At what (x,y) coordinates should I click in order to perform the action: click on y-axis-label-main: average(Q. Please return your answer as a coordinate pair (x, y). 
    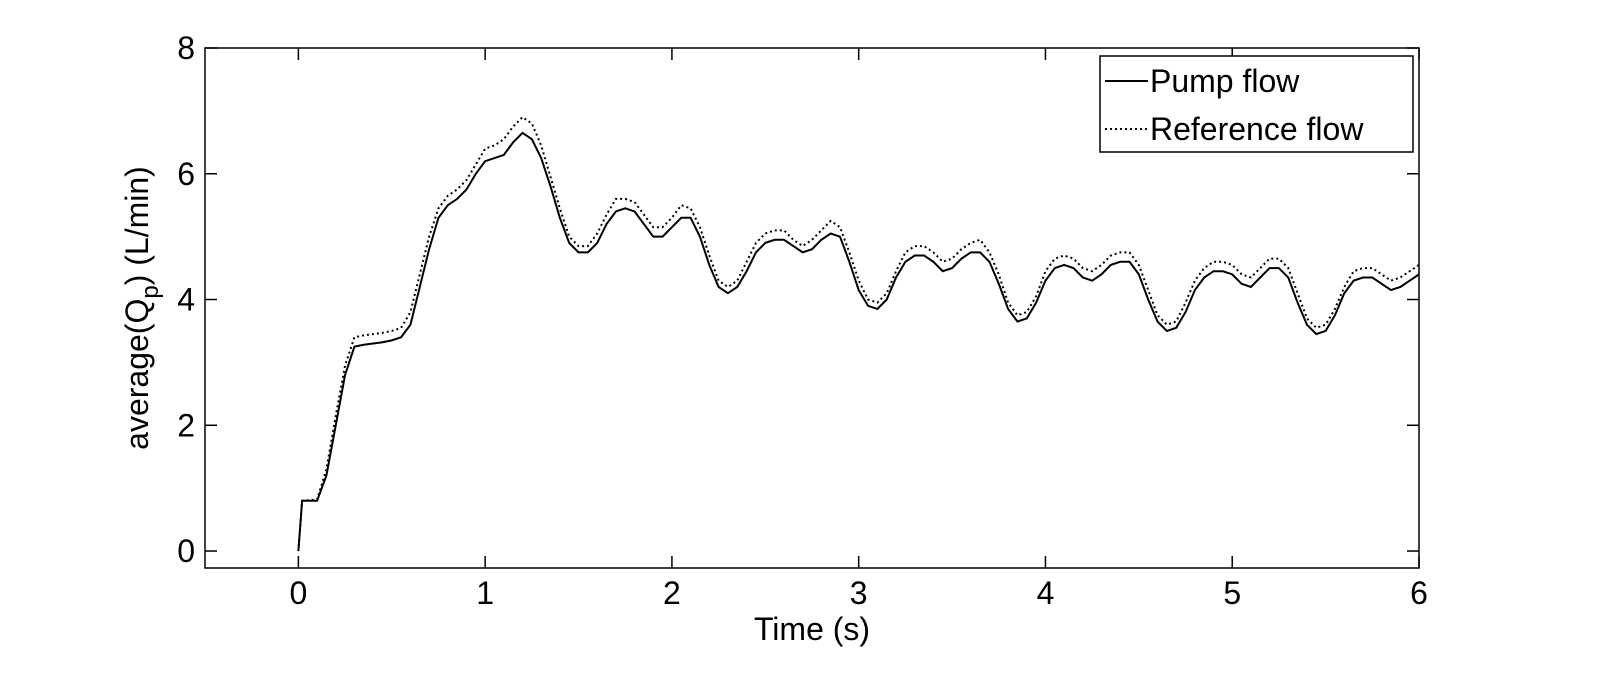
    Looking at the image, I should click on (137, 374).